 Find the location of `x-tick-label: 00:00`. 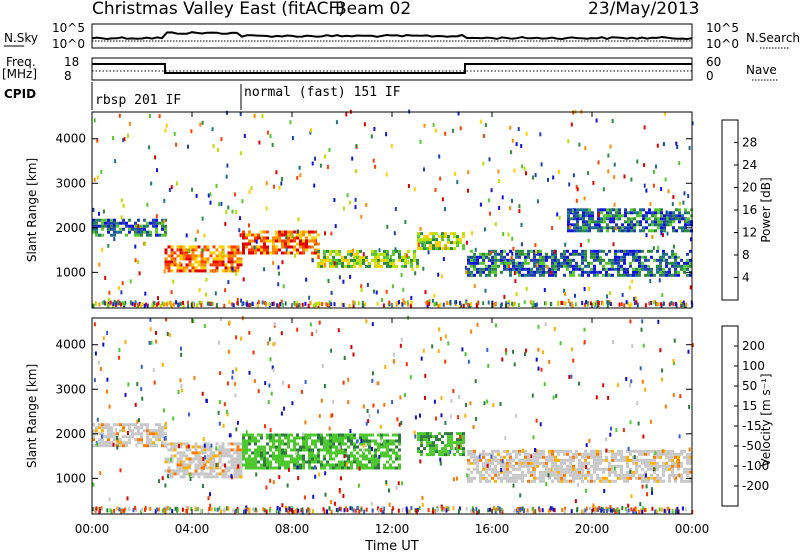

x-tick-label: 00:00 is located at coordinates (692, 529).